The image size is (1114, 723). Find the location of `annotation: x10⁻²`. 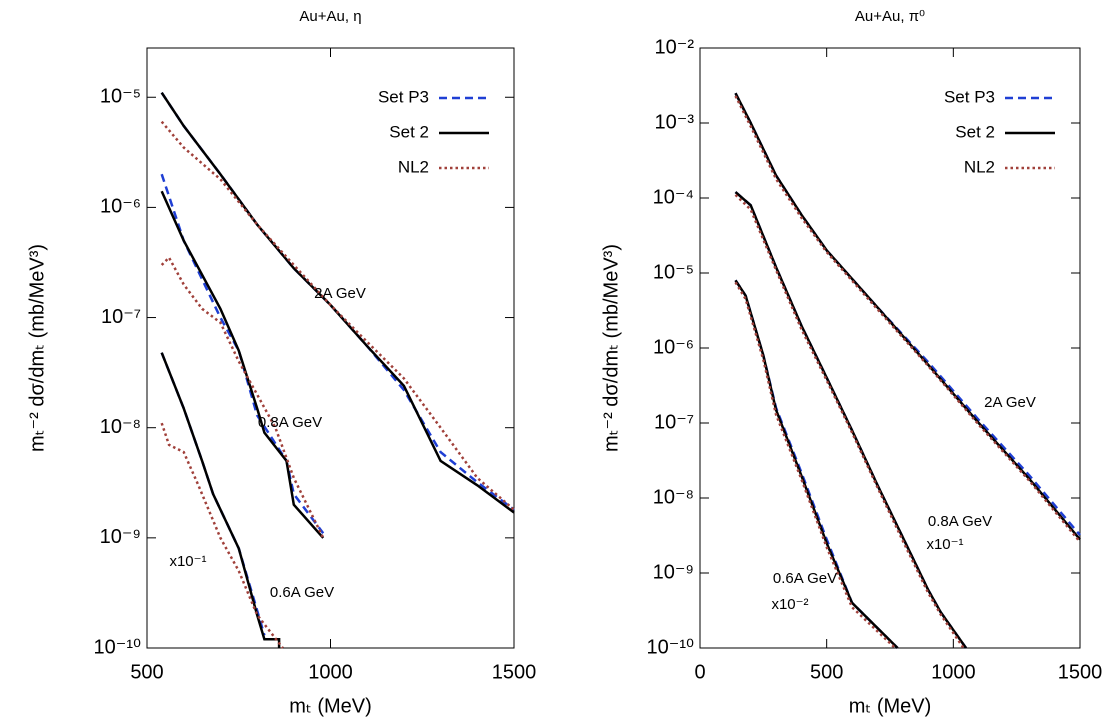

annotation: x10⁻² is located at coordinates (789, 604).